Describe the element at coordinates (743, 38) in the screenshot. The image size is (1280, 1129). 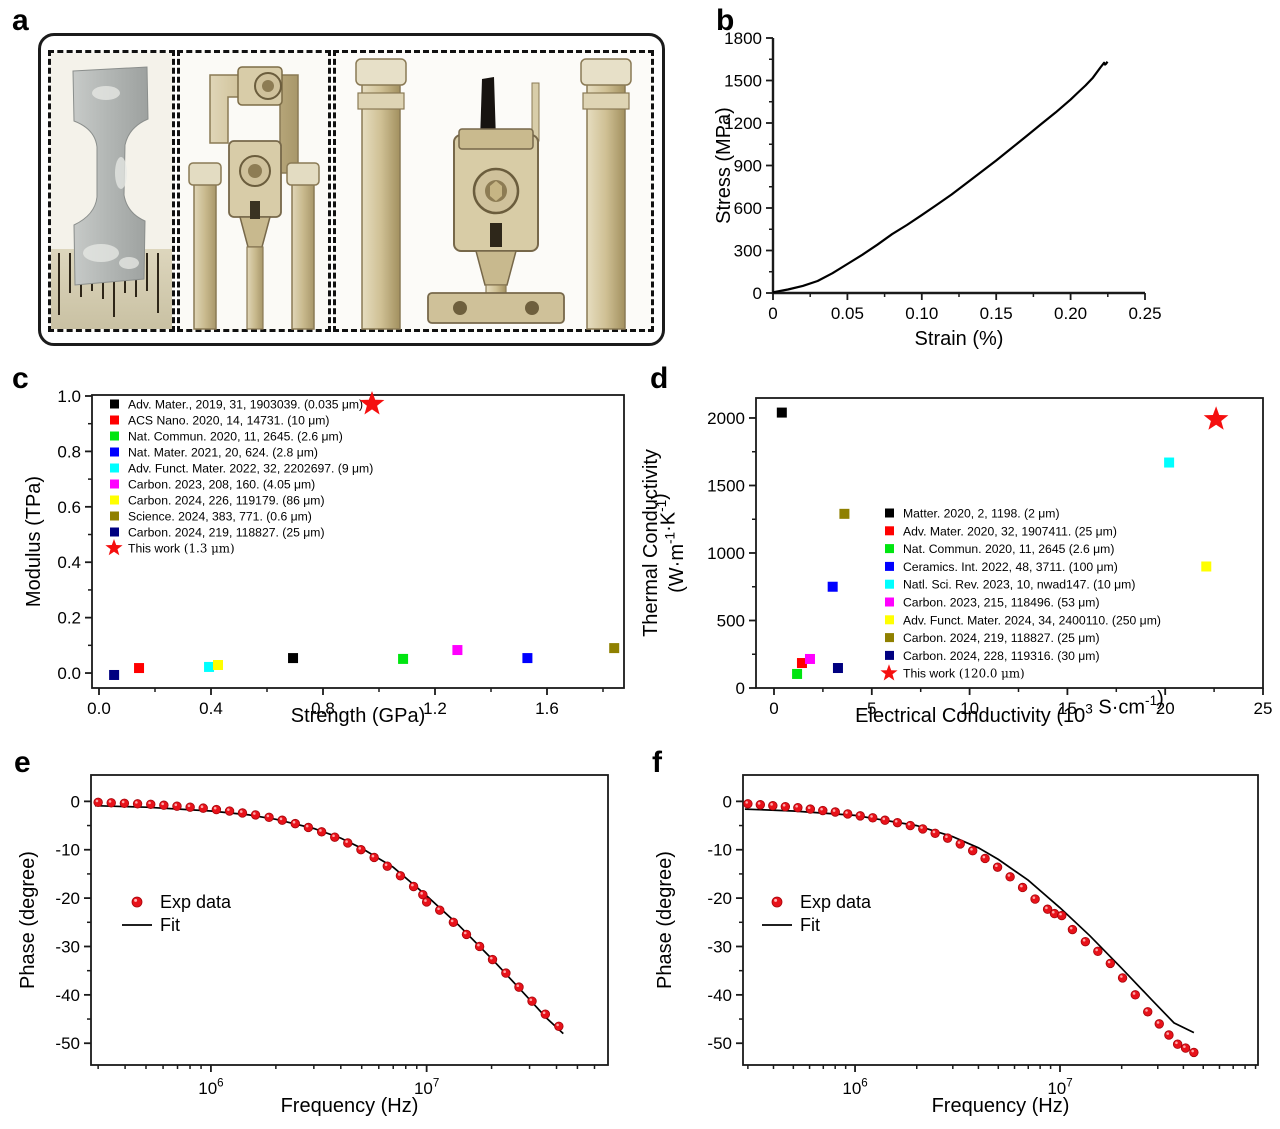
I see `y-tick-label: 1800` at that location.